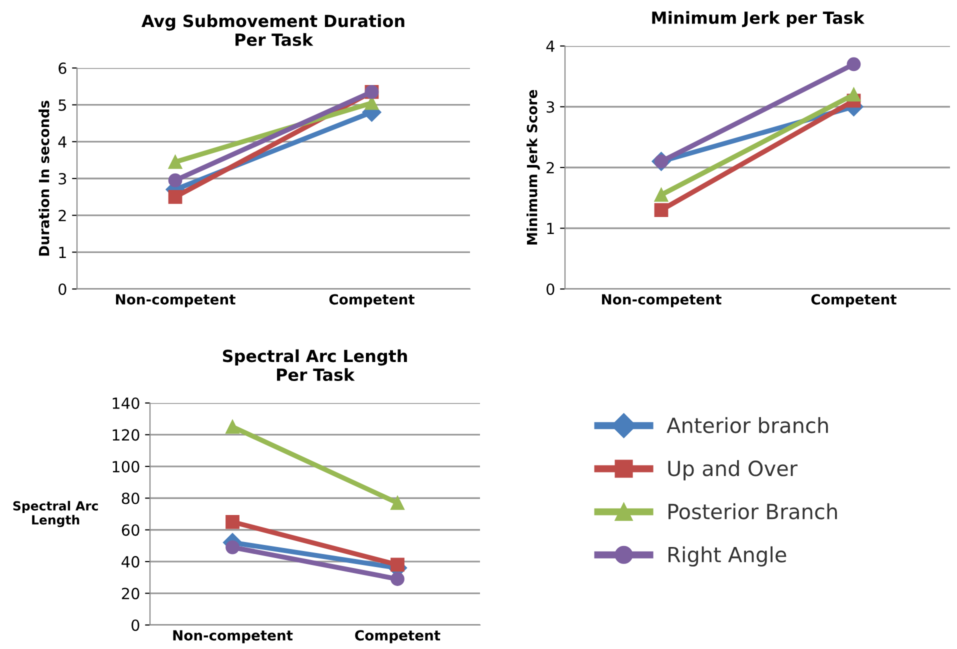 The image size is (957, 649). What do you see at coordinates (727, 556) in the screenshot?
I see `legend-label: Right Angle` at bounding box center [727, 556].